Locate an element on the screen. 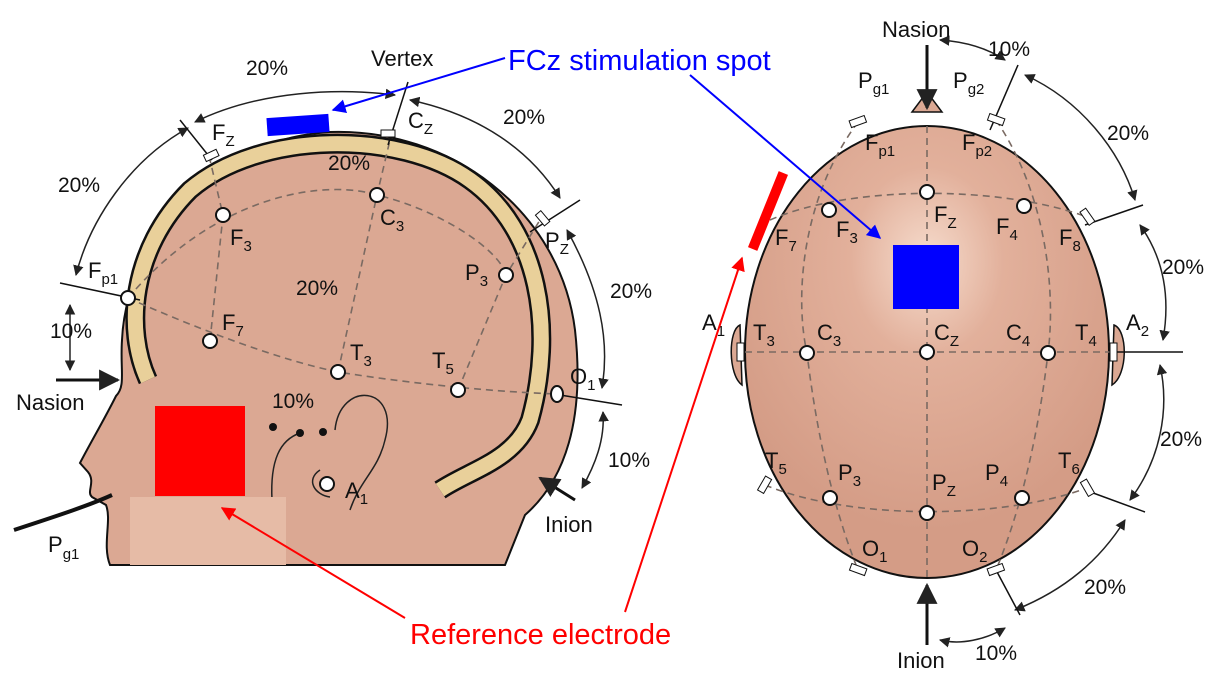 The height and width of the screenshot is (680, 1224). electrode-p3 is located at coordinates (506, 275).